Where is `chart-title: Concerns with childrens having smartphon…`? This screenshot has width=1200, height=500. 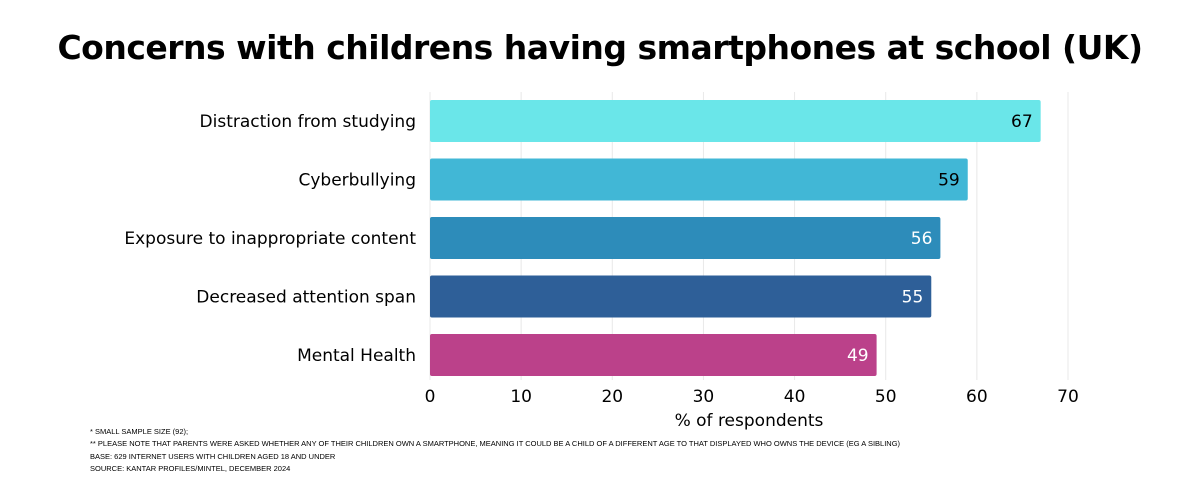
chart-title: Concerns with childrens having smartphon… is located at coordinates (600, 47).